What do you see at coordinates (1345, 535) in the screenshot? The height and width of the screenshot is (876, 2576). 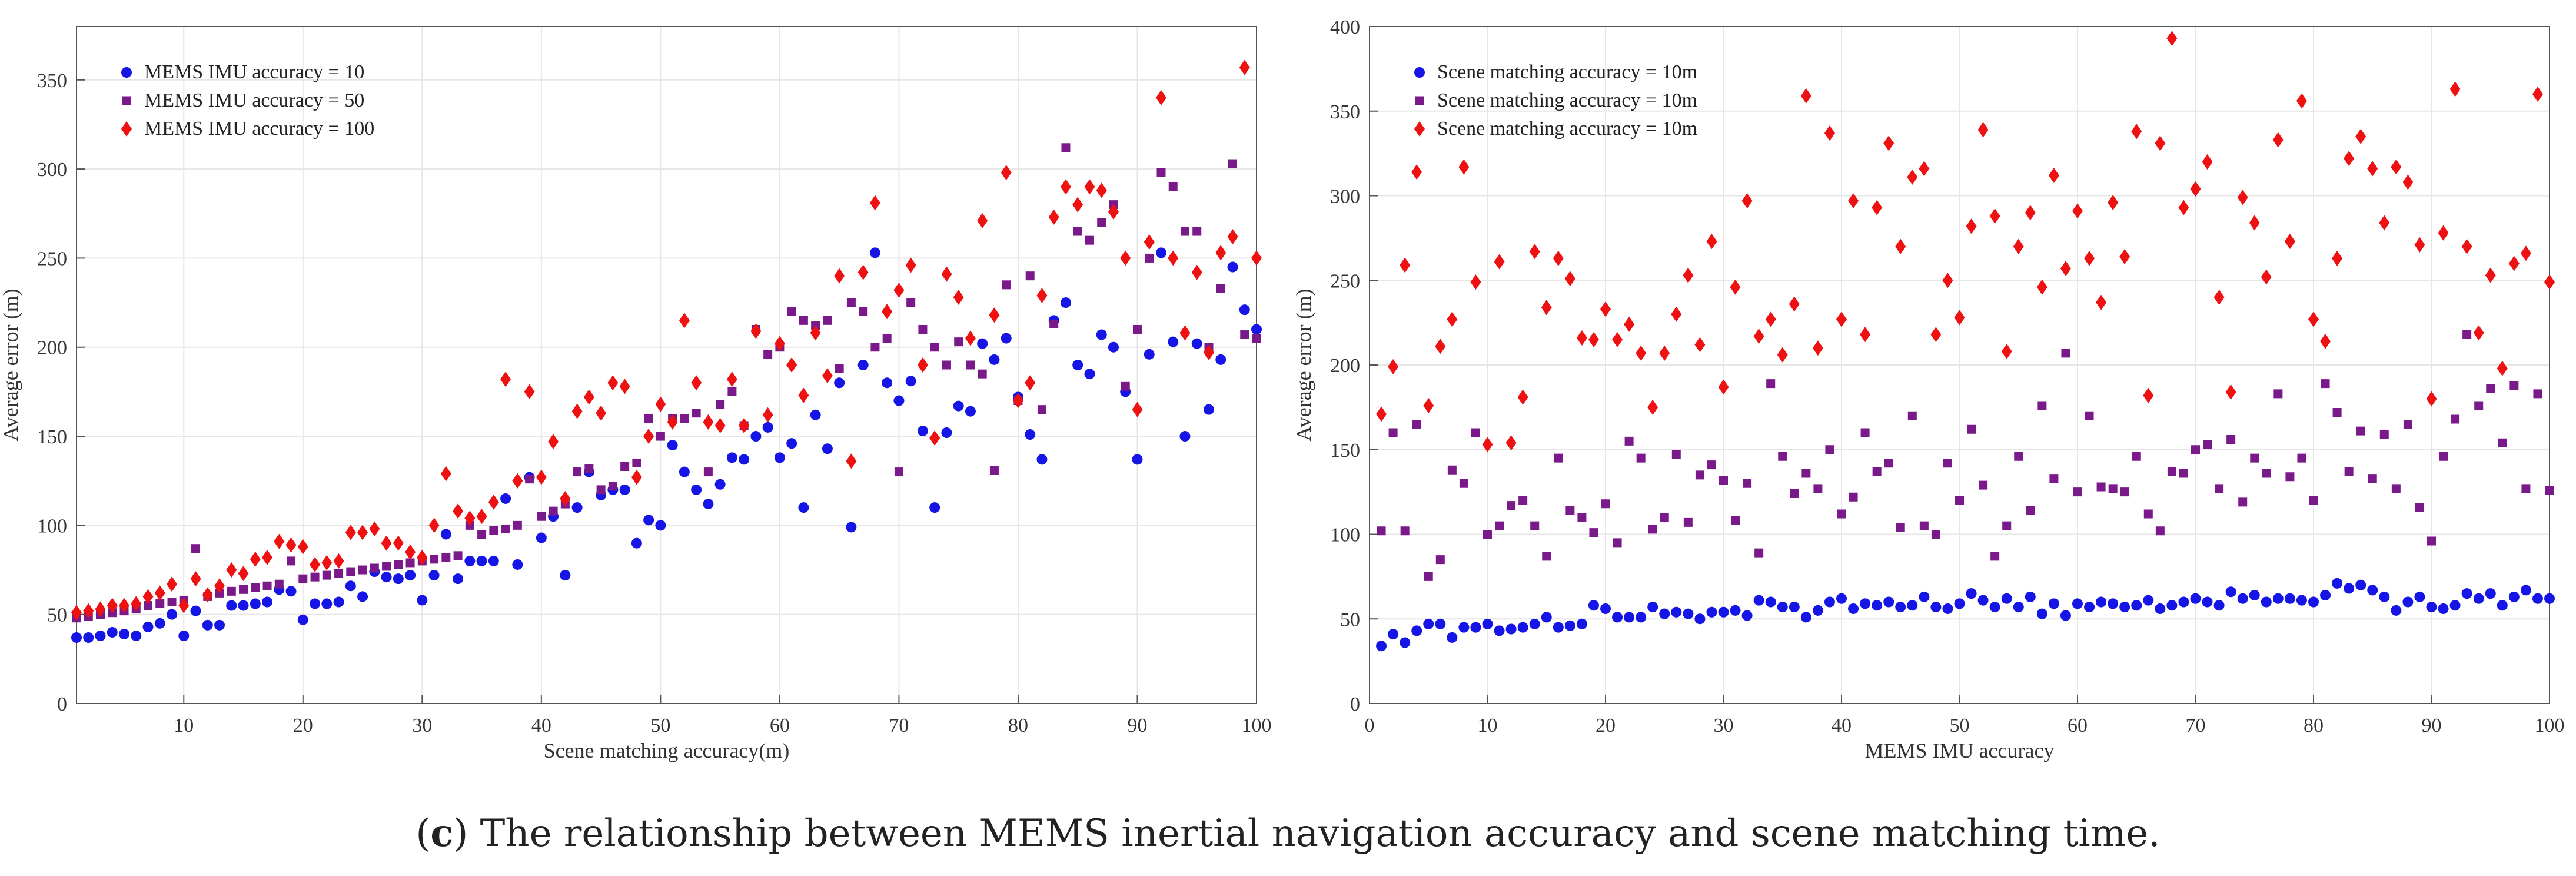 I see `y-tick-label: 100` at bounding box center [1345, 535].